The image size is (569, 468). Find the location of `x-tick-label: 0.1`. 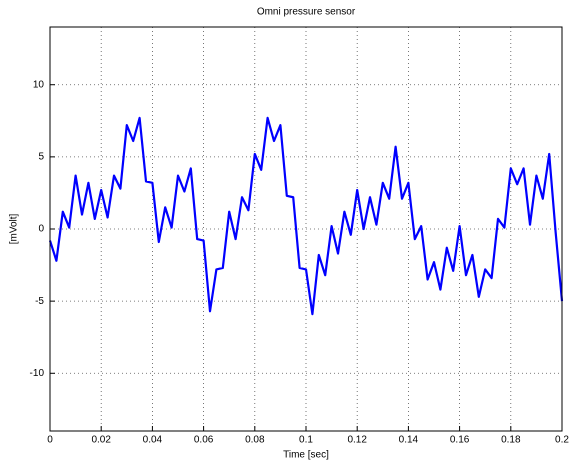

x-tick-label: 0.1 is located at coordinates (306, 440).